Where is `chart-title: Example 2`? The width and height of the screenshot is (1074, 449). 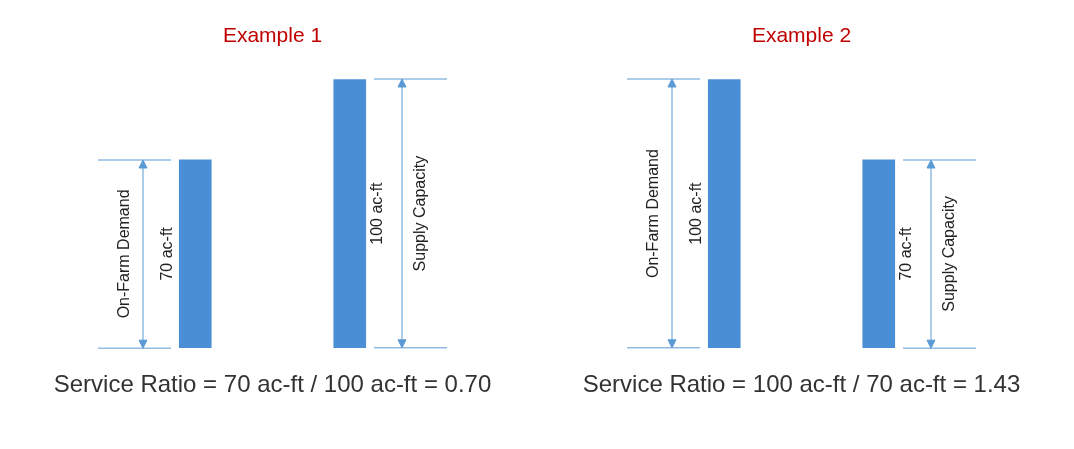
chart-title: Example 2 is located at coordinates (801, 35).